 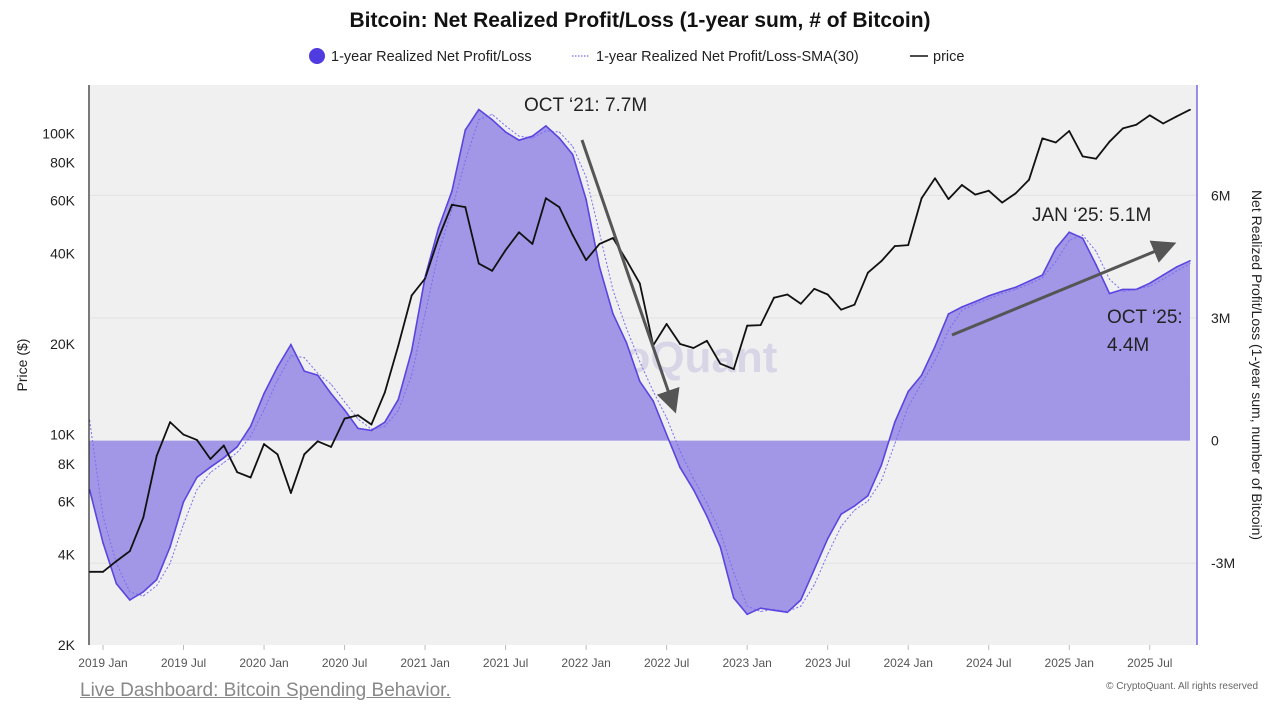 I want to click on left-tick-label: 20K, so click(x=63, y=344).